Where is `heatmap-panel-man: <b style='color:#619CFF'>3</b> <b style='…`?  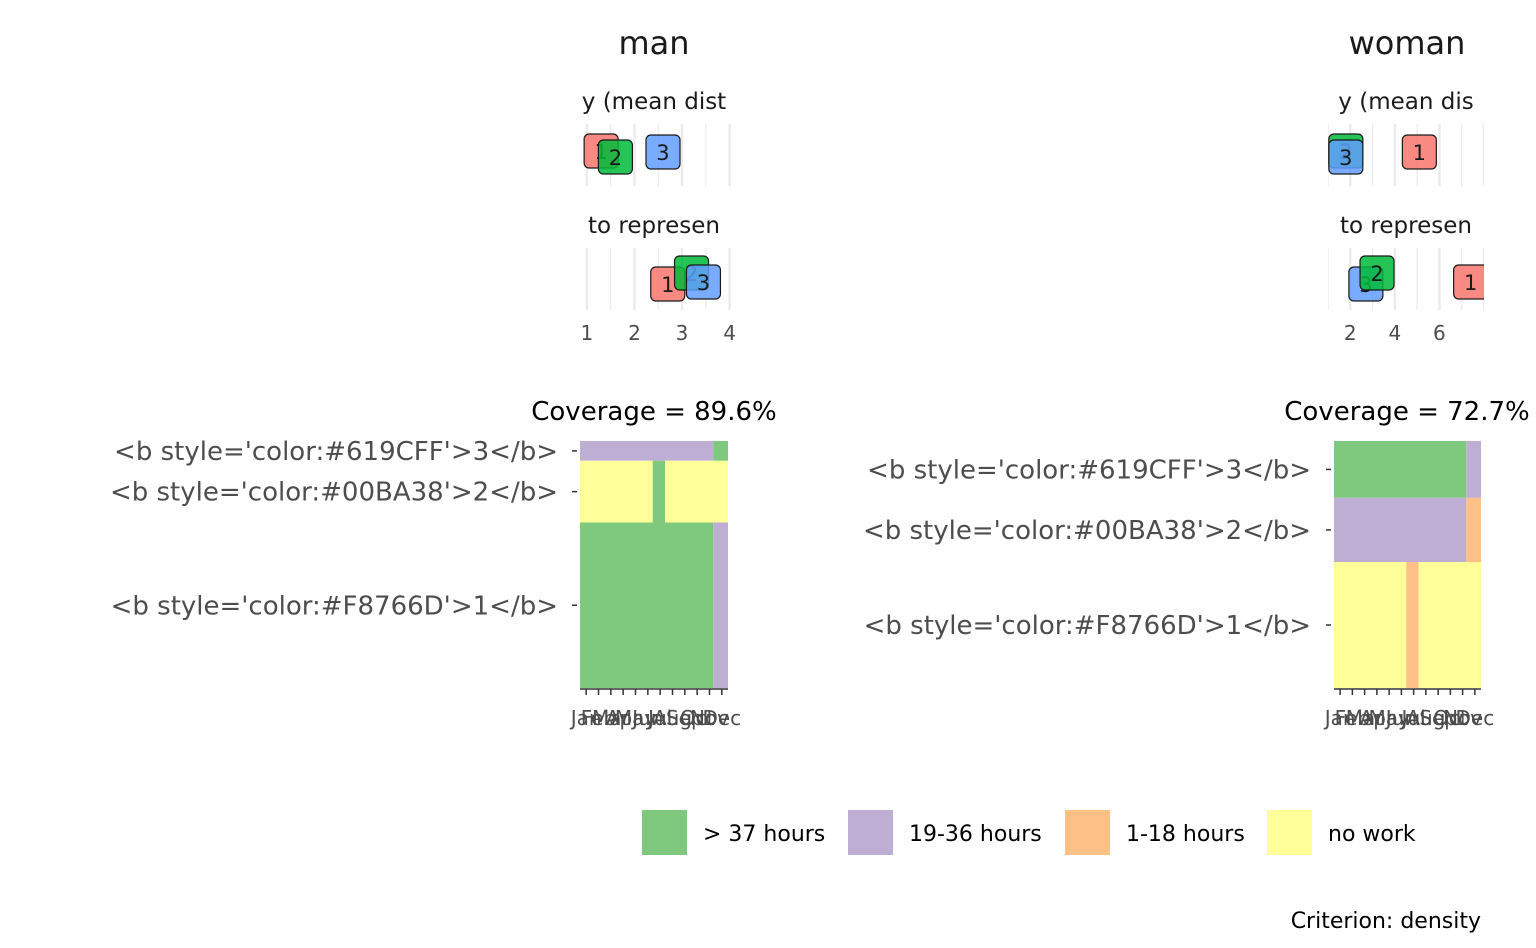 heatmap-panel-man: <b style='color:#619CFF'>3</b> <b style='… is located at coordinates (425, 583).